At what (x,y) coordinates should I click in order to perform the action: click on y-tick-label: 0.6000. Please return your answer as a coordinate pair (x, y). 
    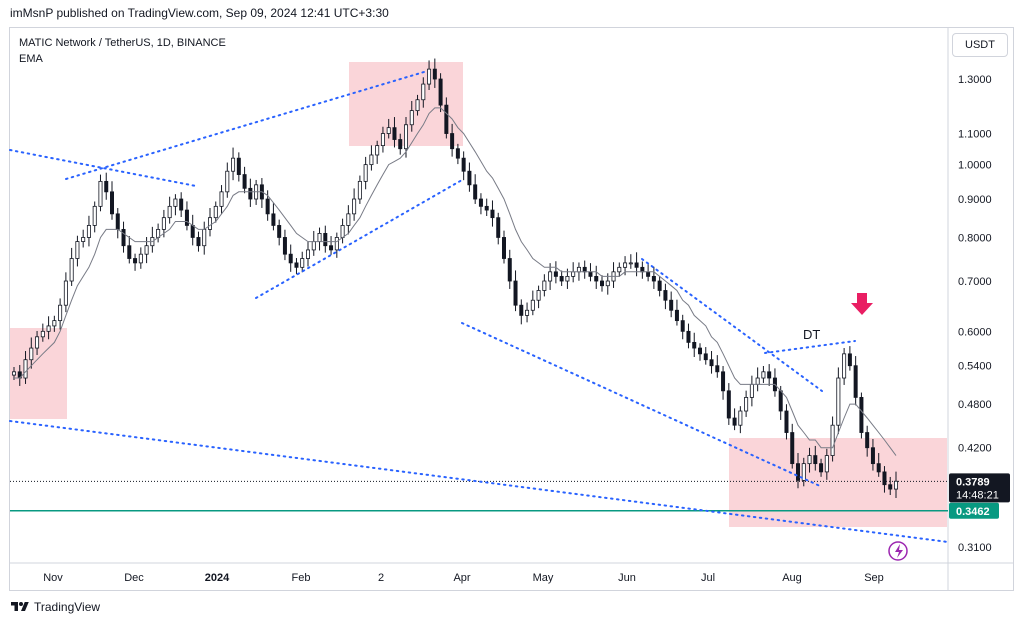
    Looking at the image, I should click on (975, 332).